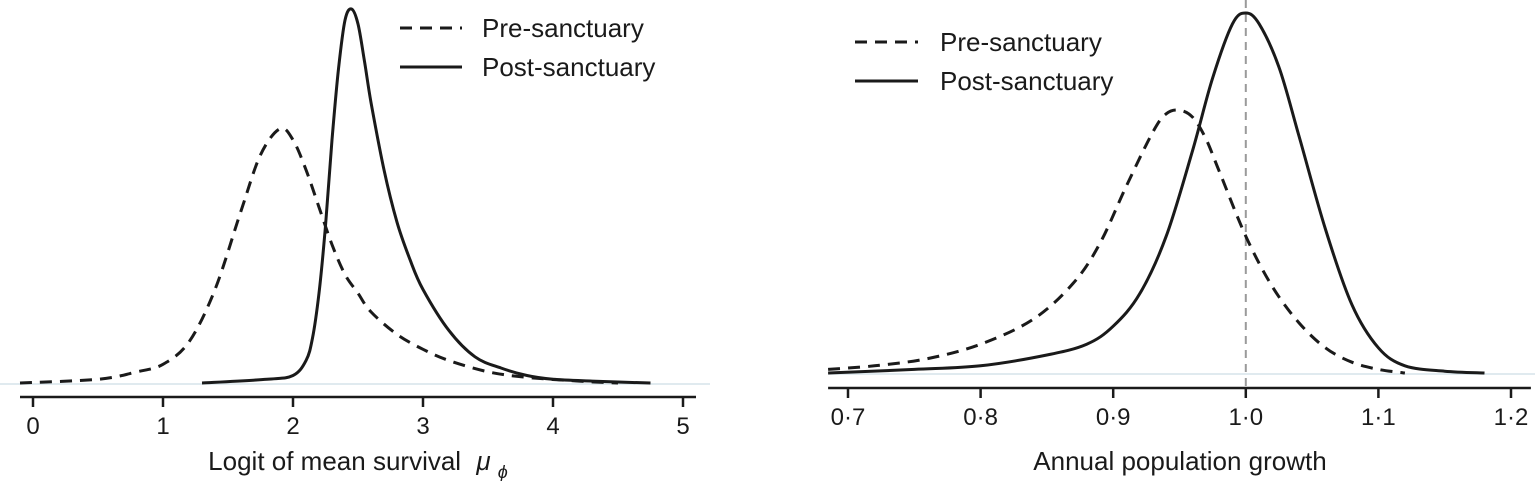  I want to click on x-tick-label: 3, so click(422, 426).